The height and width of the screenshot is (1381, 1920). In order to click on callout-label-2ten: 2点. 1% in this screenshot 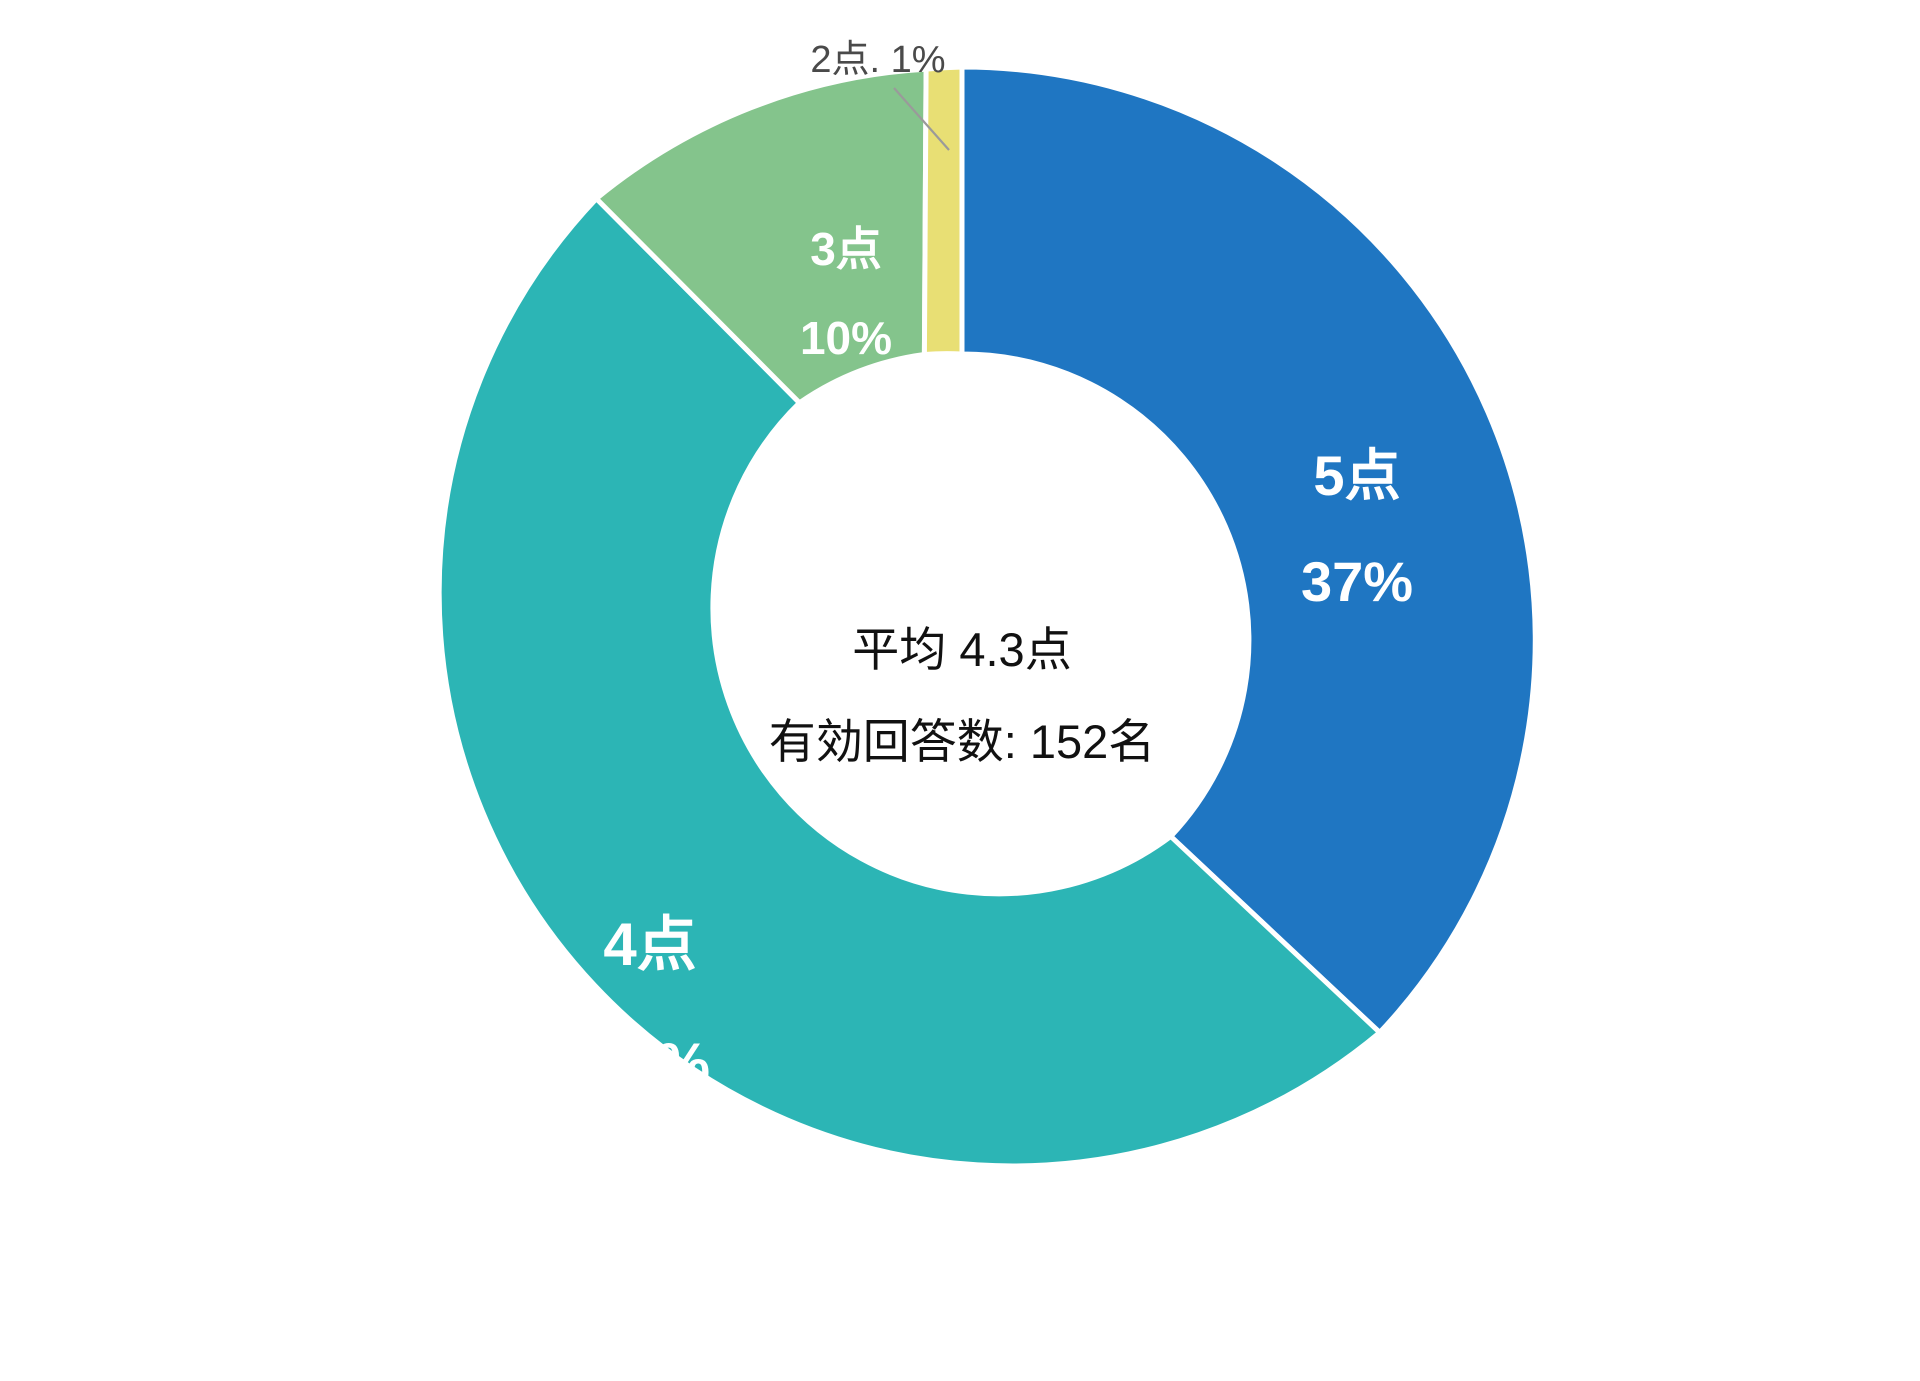, I will do `click(877, 60)`.